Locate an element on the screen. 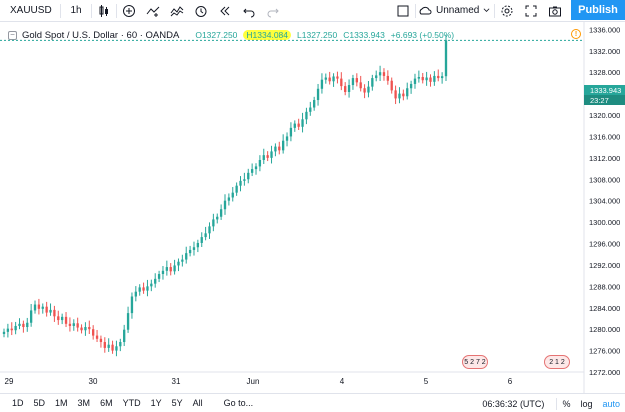 Image resolution: width=625 pixels, height=412 pixels. range-1y: 1Y is located at coordinates (156, 403).